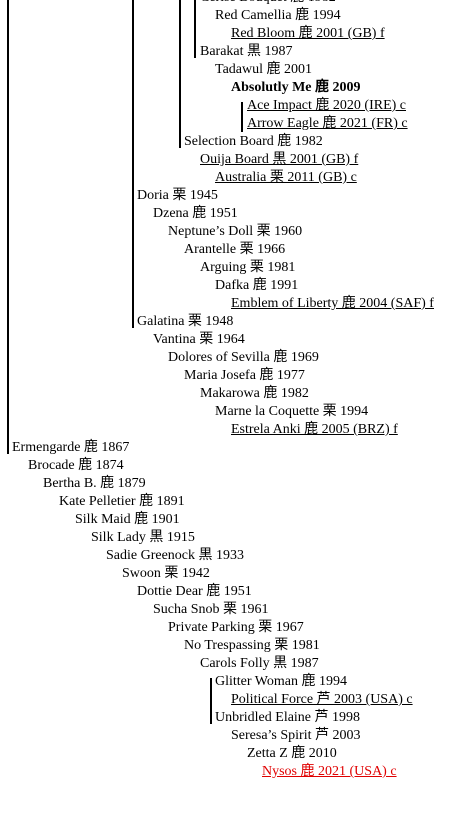  Describe the element at coordinates (248, 267) in the screenshot. I see `pedigree-entry: Arguing 栗 1981` at that location.